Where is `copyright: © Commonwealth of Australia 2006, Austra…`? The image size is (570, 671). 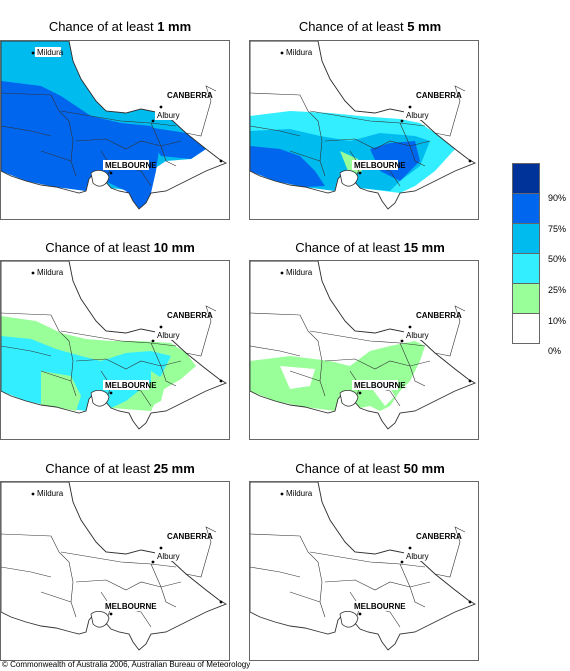 copyright: © Commonwealth of Australia 2006, Austra… is located at coordinates (126, 664).